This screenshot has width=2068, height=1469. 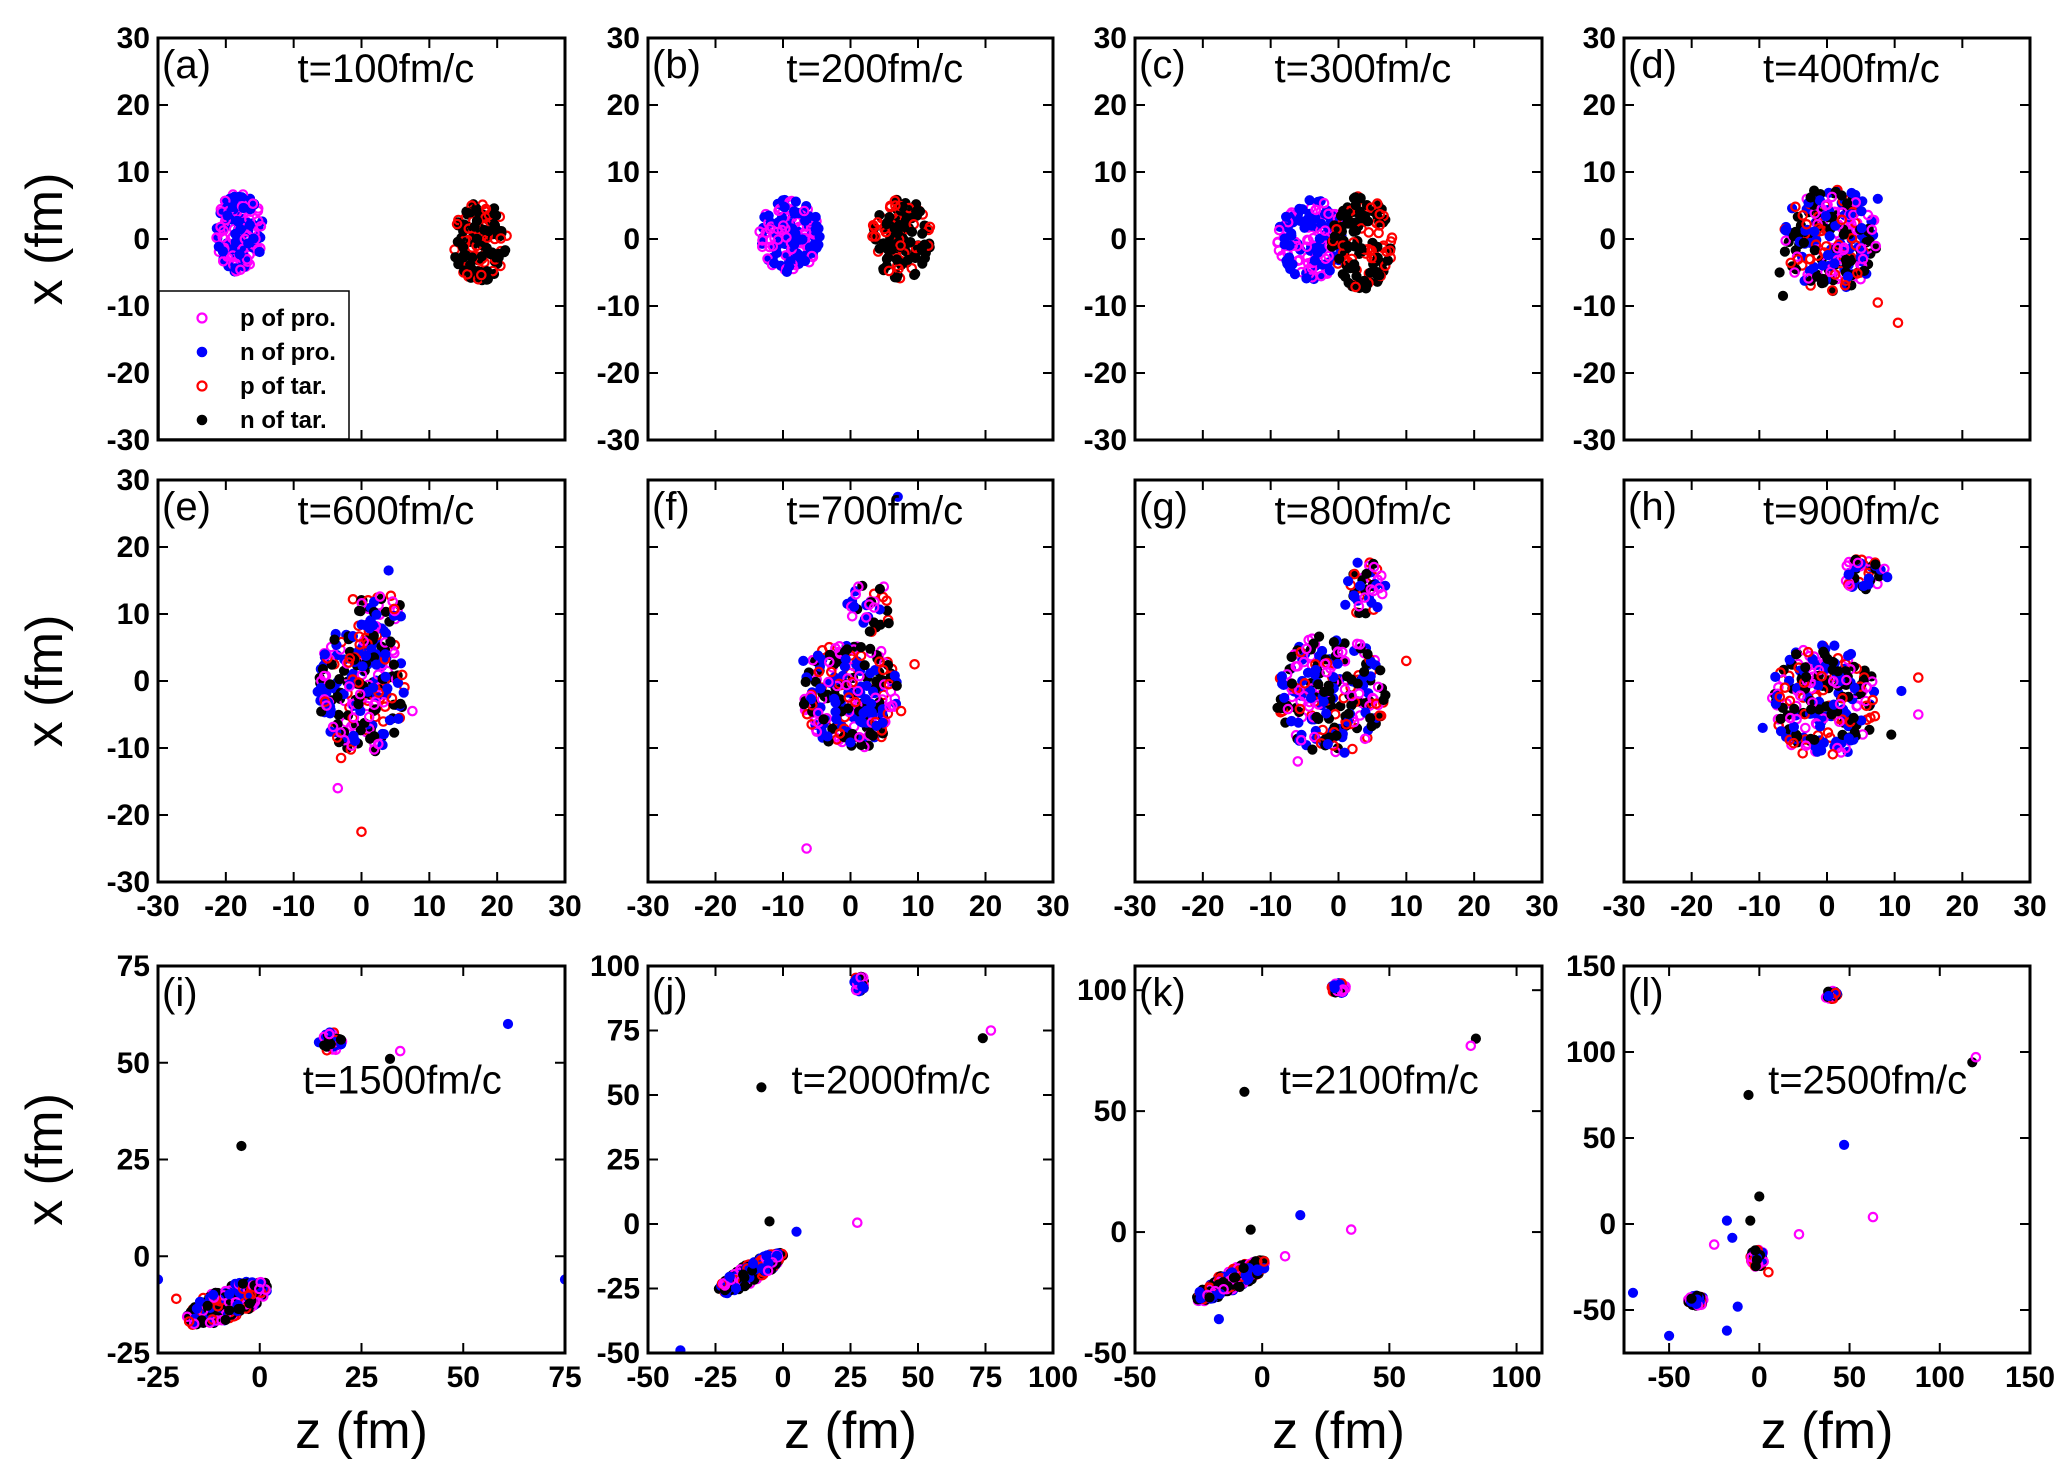 I want to click on panel-time-label: t=200fm/c, so click(x=874, y=69).